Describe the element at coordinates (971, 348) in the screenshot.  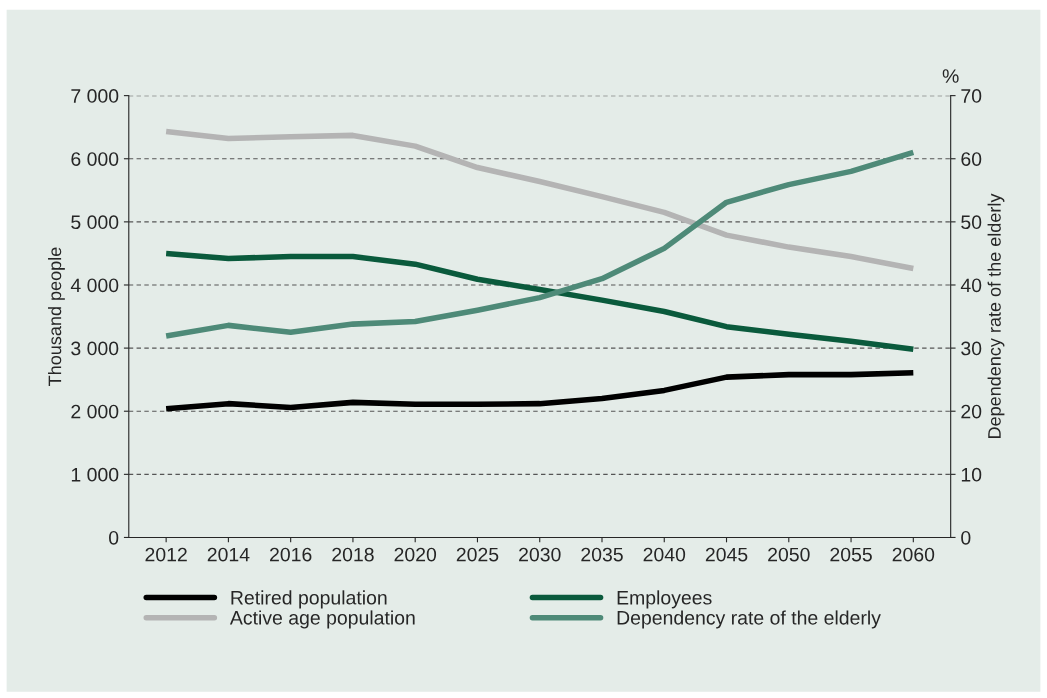
I see `y2-tick-label: 30` at that location.